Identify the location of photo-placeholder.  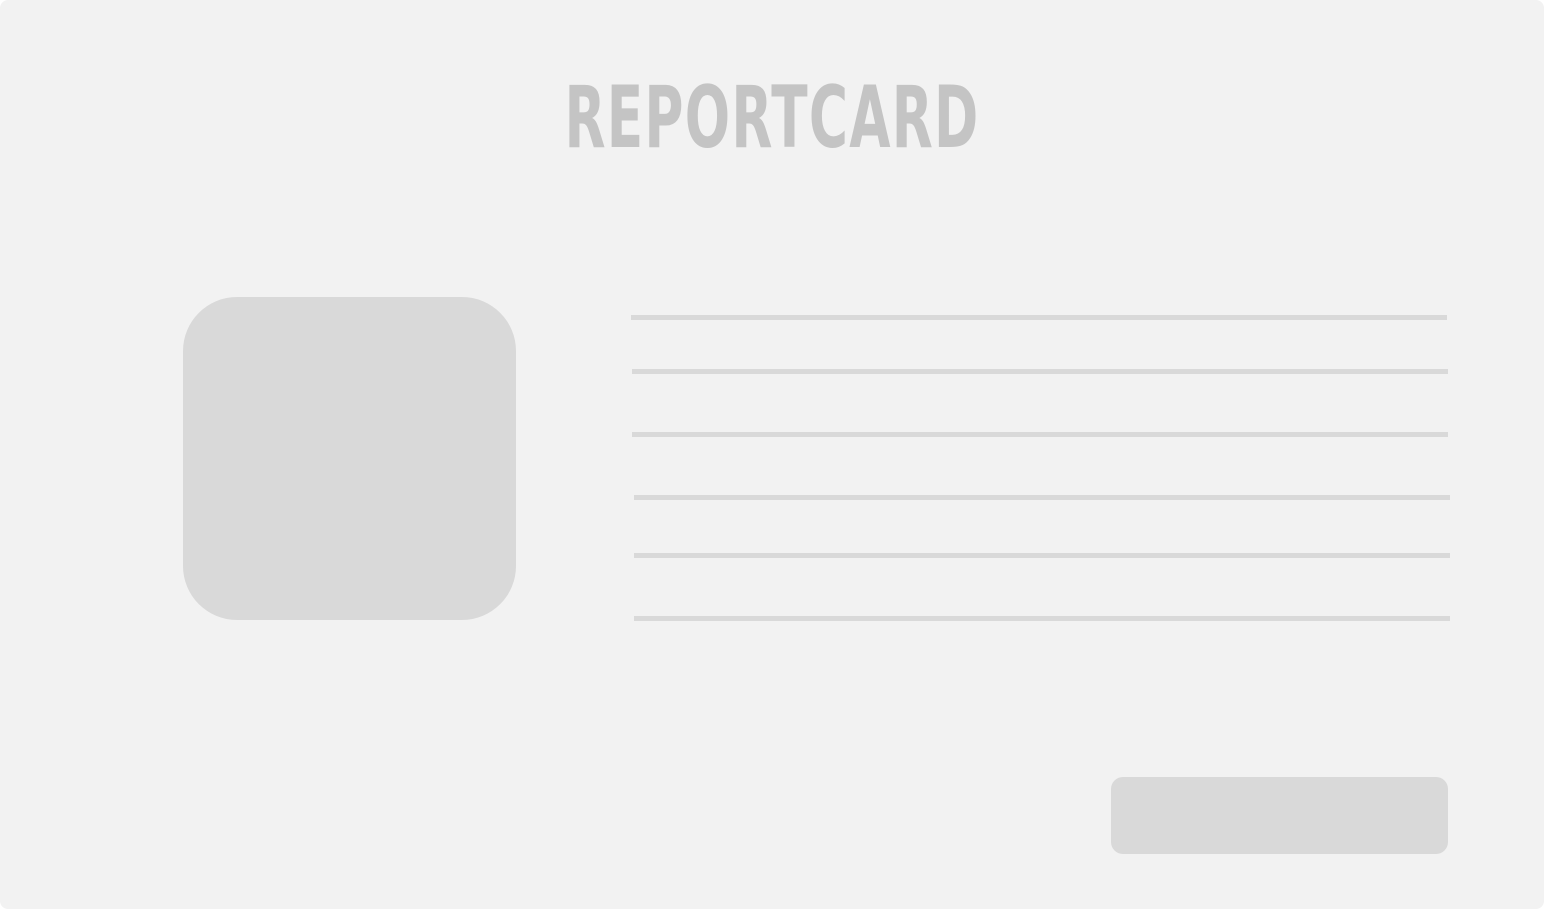
(349, 458).